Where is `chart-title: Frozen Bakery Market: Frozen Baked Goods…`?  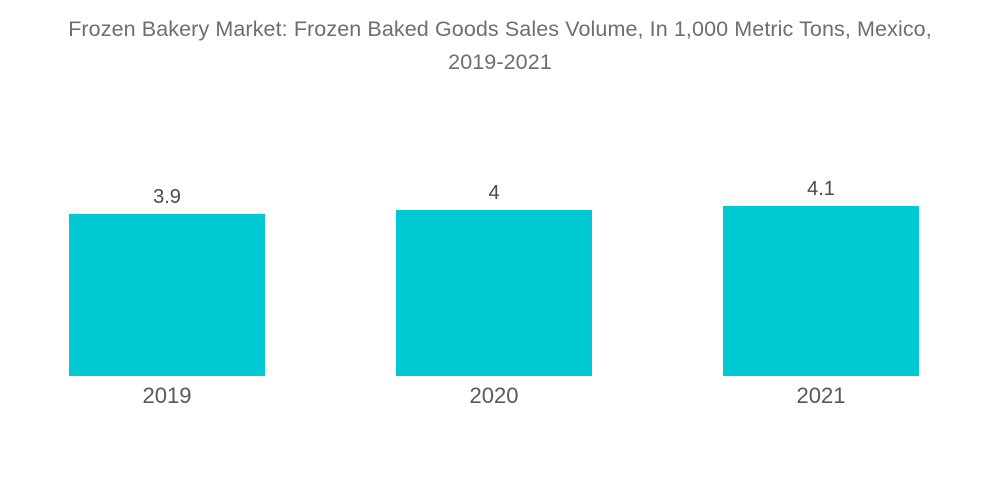 chart-title: Frozen Bakery Market: Frozen Baked Goods… is located at coordinates (500, 46).